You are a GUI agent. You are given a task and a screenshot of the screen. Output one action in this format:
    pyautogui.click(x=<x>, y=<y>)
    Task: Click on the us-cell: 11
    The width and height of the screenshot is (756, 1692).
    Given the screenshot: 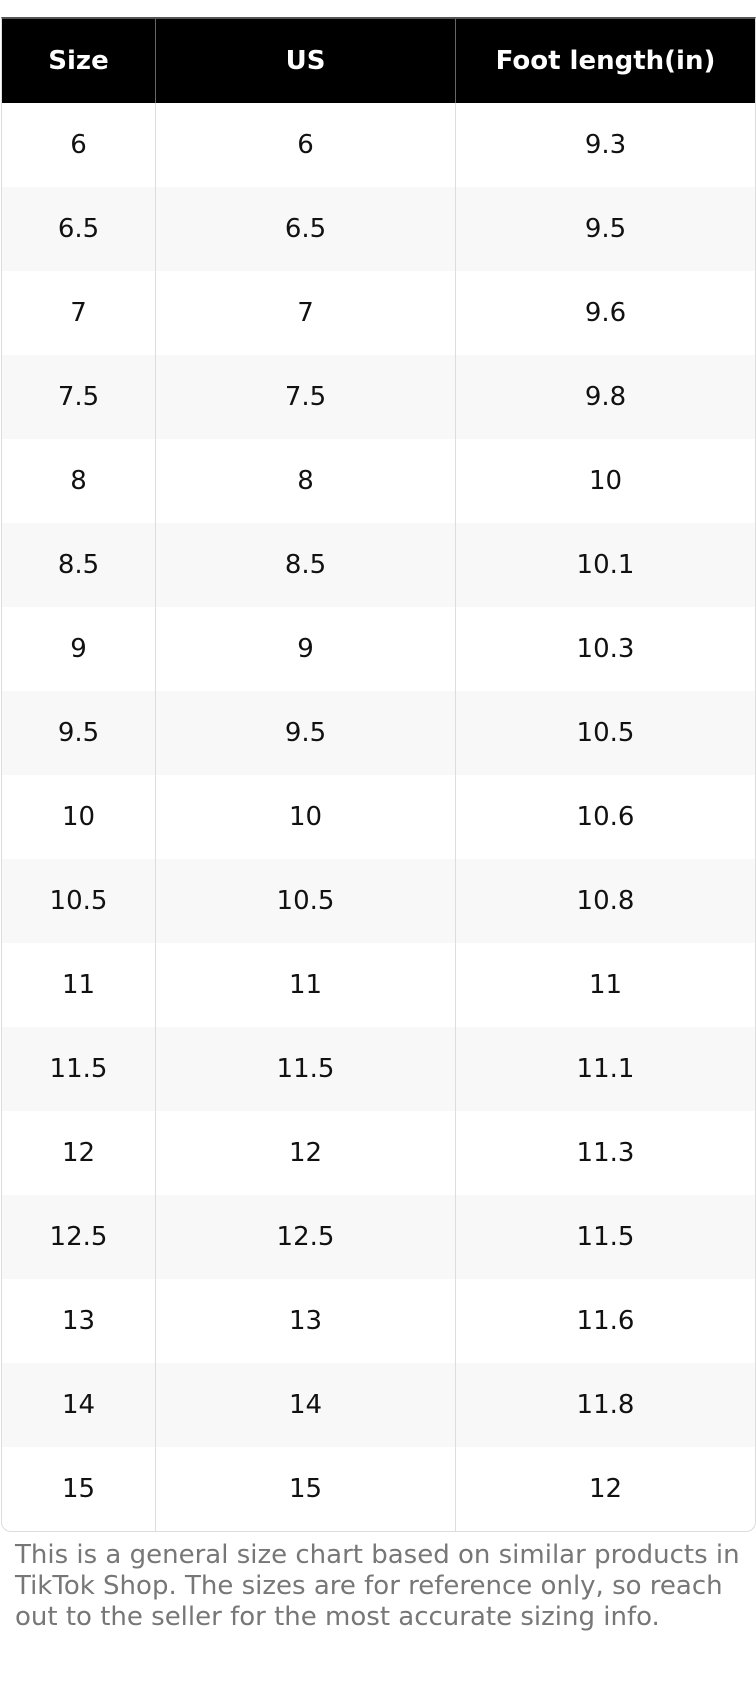 What is the action you would take?
    pyautogui.click(x=306, y=985)
    